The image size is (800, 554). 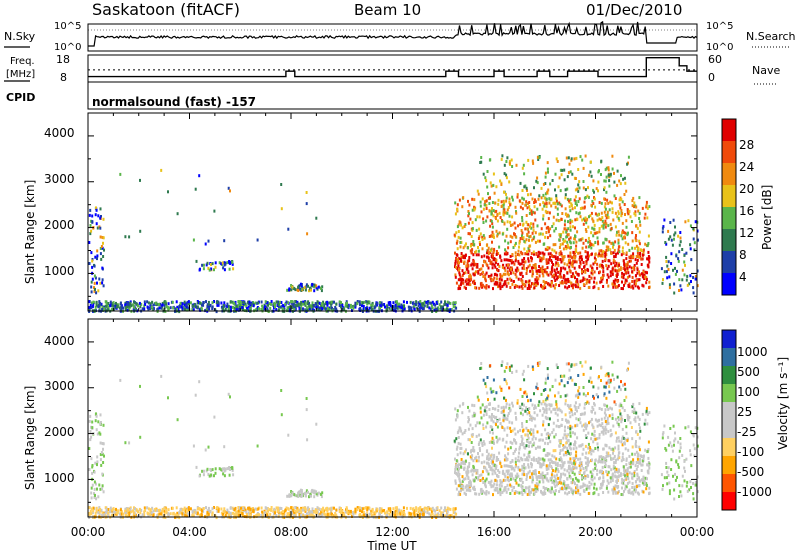 What do you see at coordinates (20, 97) in the screenshot?
I see `cpid-label: CPID` at bounding box center [20, 97].